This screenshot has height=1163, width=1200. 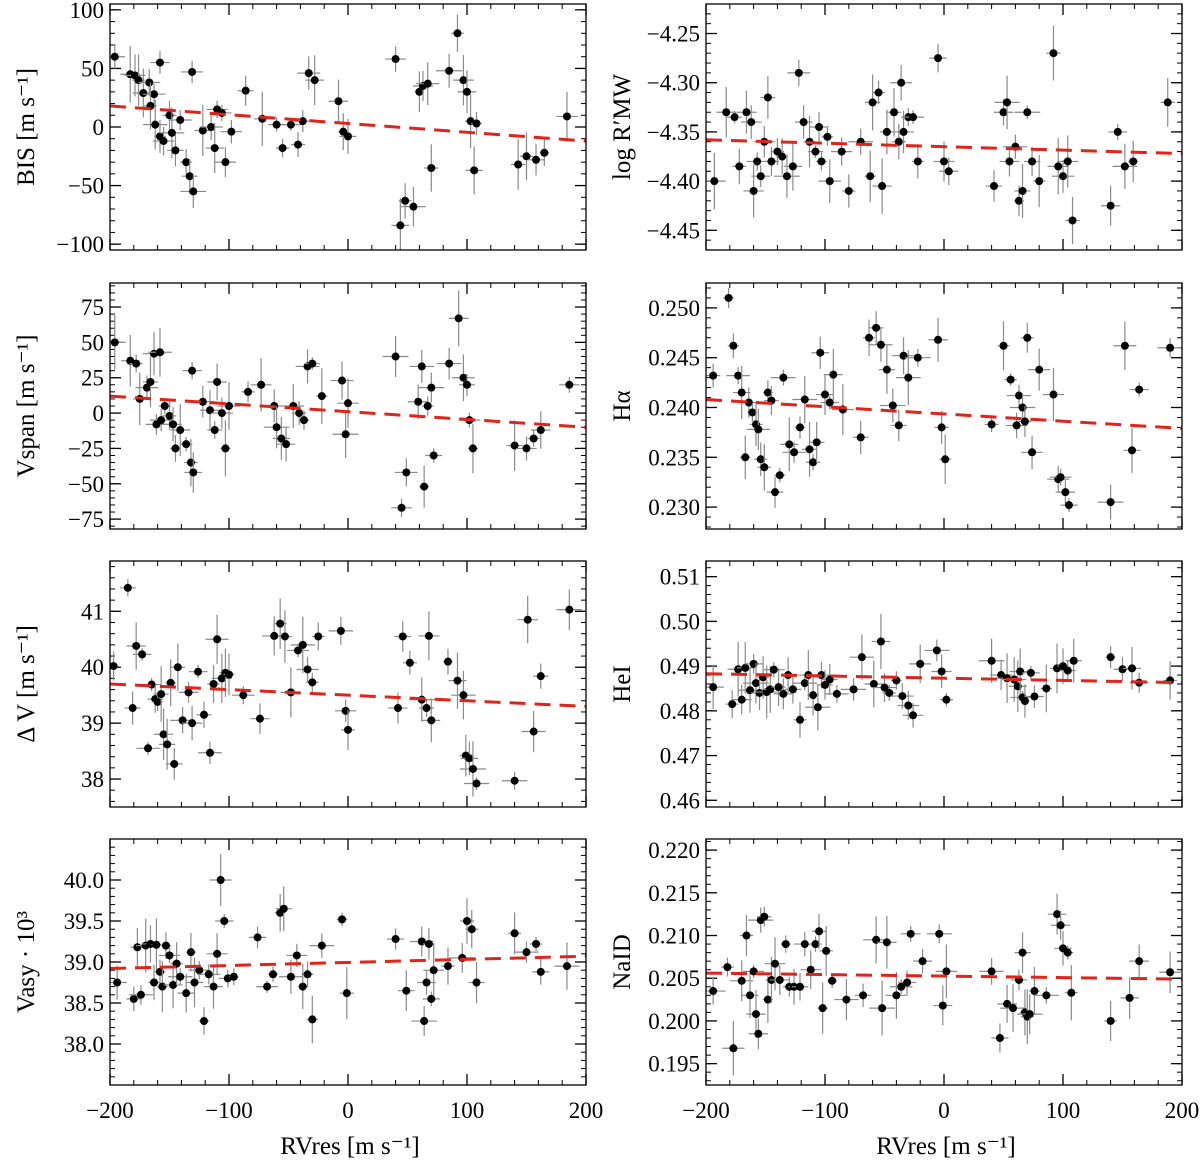 What do you see at coordinates (674, 308) in the screenshot?
I see `y-tick-label: 0.250` at bounding box center [674, 308].